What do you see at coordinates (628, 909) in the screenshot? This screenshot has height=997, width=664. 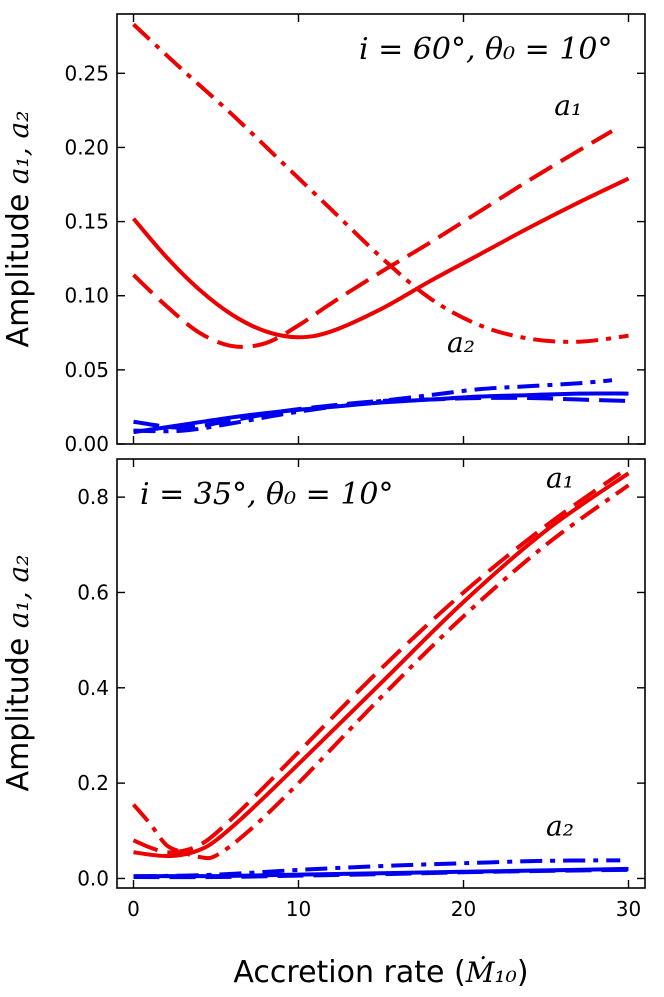 I see `bottom-x-tick-label: 30` at bounding box center [628, 909].